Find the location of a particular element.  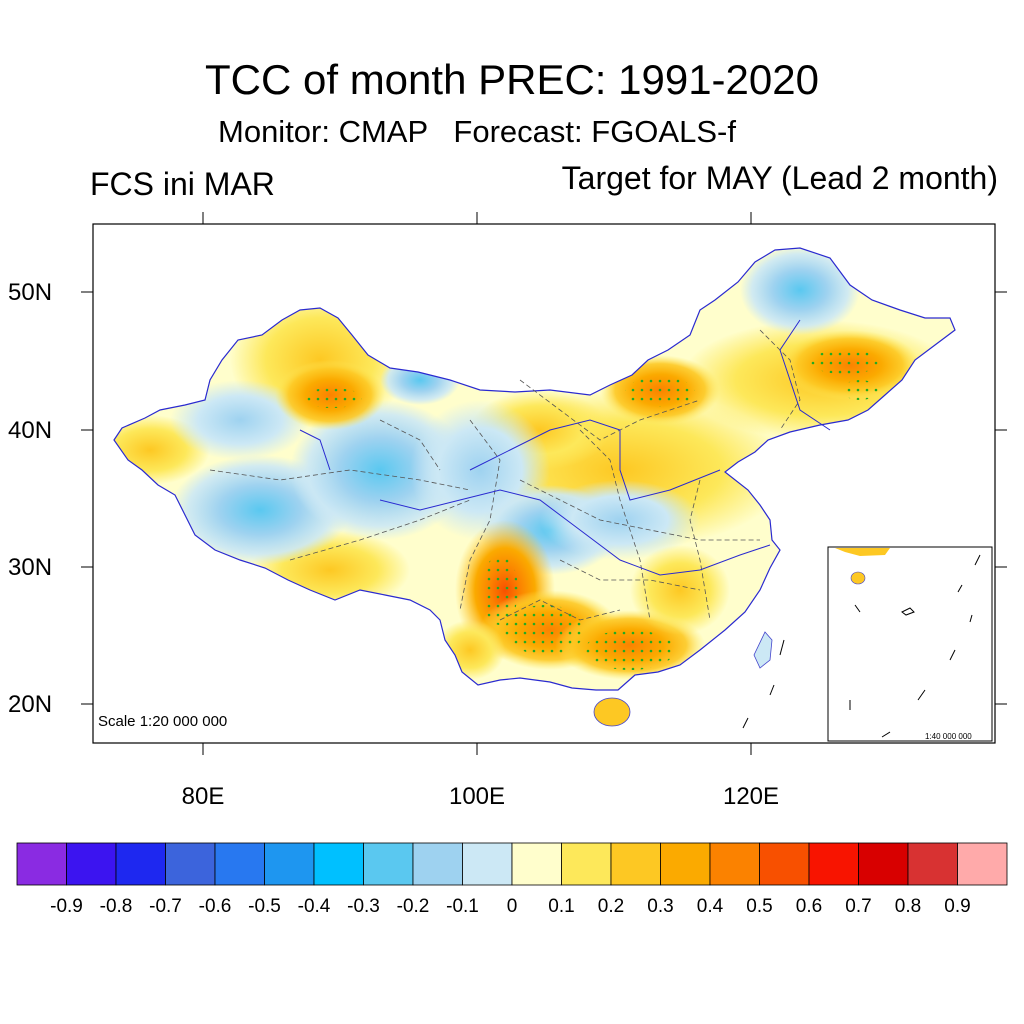

colorbar-tick-label: 0.1 is located at coordinates (561, 906).